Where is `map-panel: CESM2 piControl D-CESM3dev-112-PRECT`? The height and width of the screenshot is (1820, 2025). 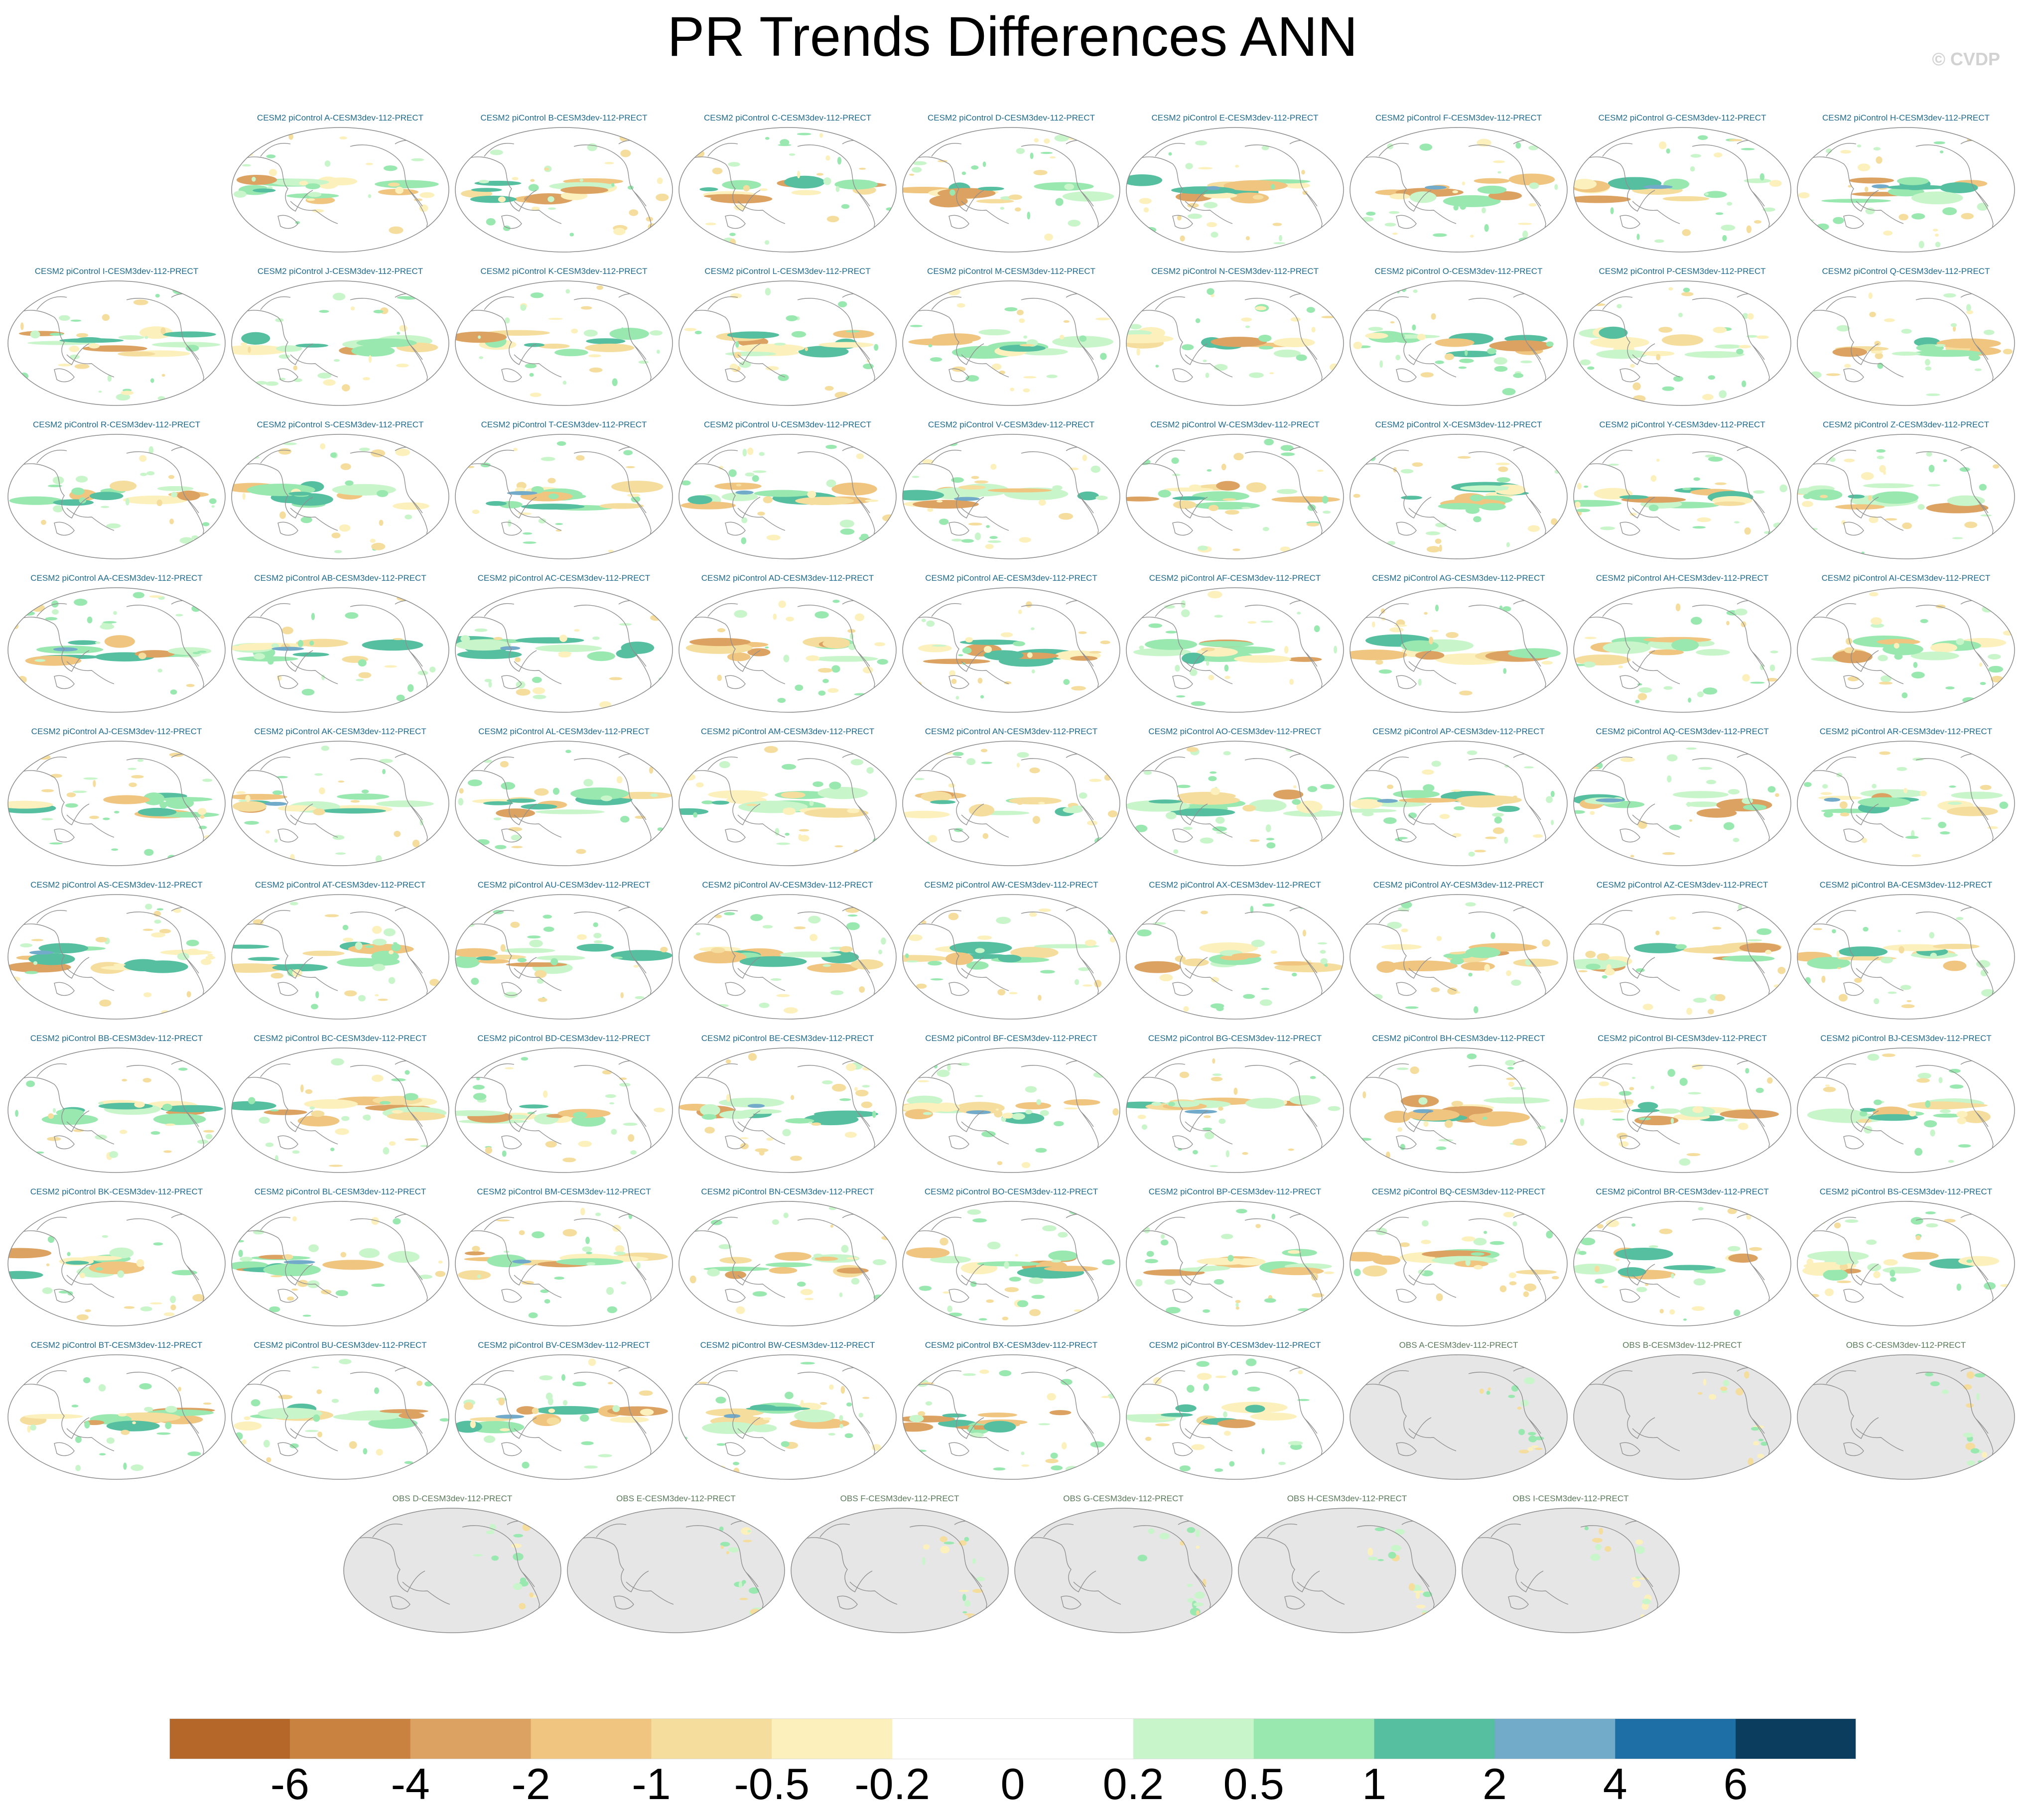 map-panel: CESM2 piControl D-CESM3dev-112-PRECT is located at coordinates (1012, 183).